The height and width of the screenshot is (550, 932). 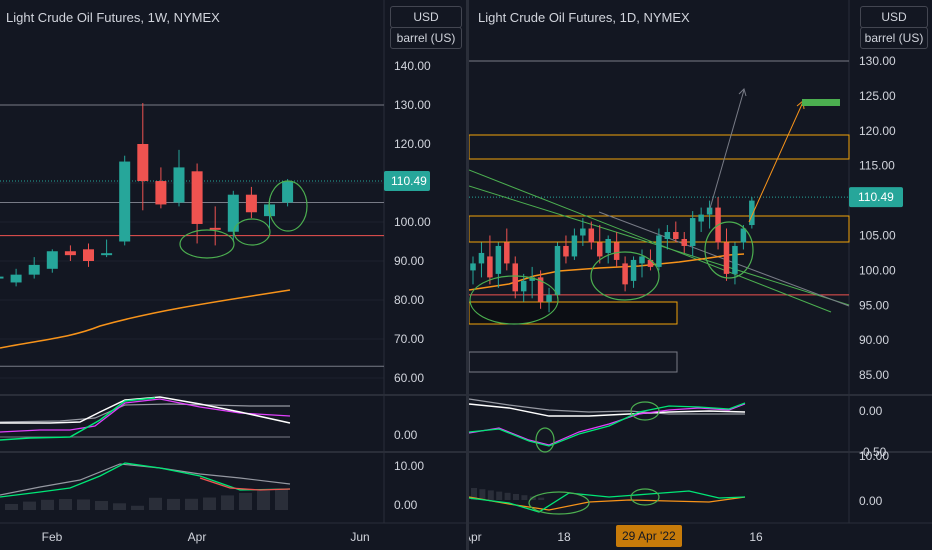 I want to click on weekly-price-label: 120.00, so click(x=412, y=144).